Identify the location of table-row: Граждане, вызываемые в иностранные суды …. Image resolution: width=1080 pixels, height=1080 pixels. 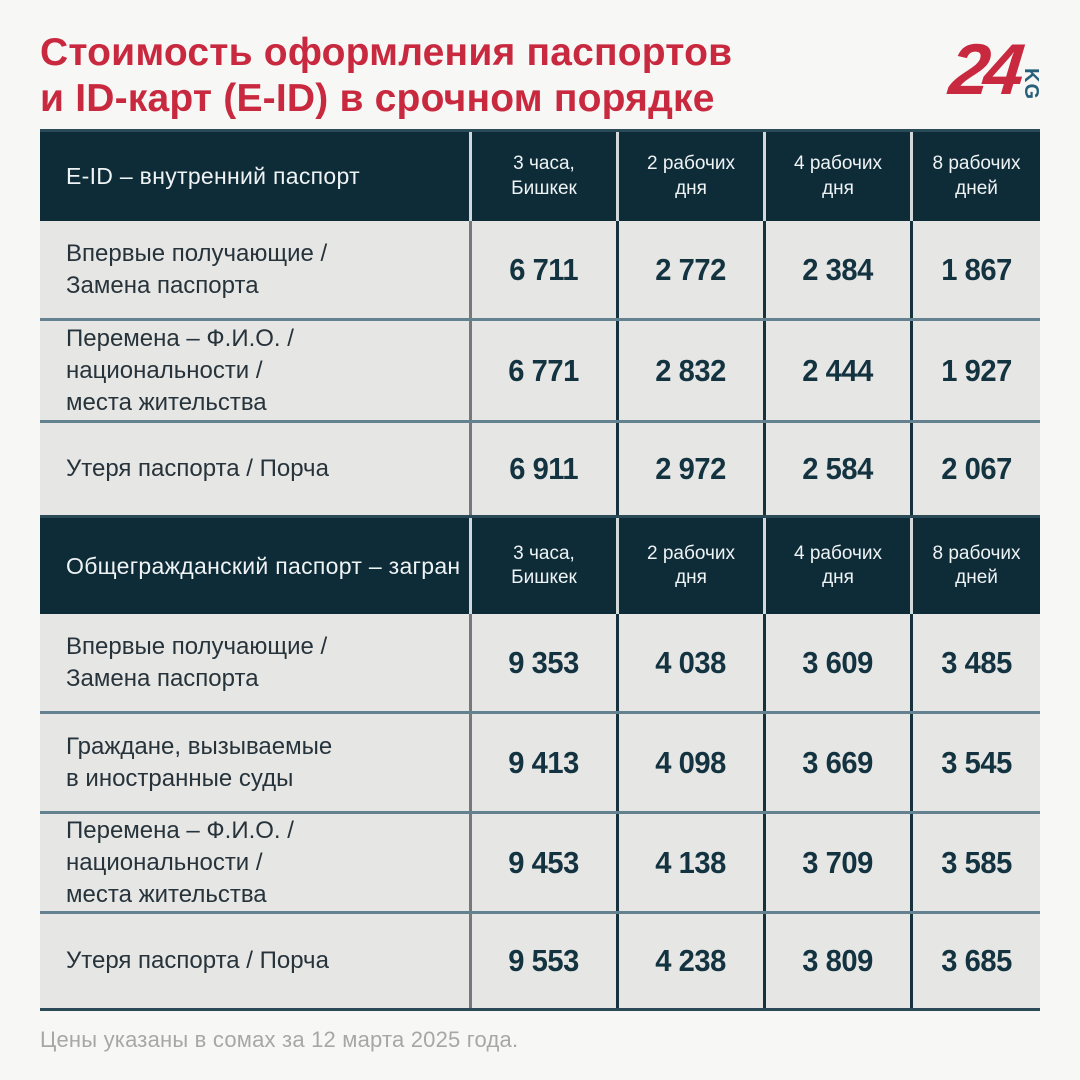
(540, 764).